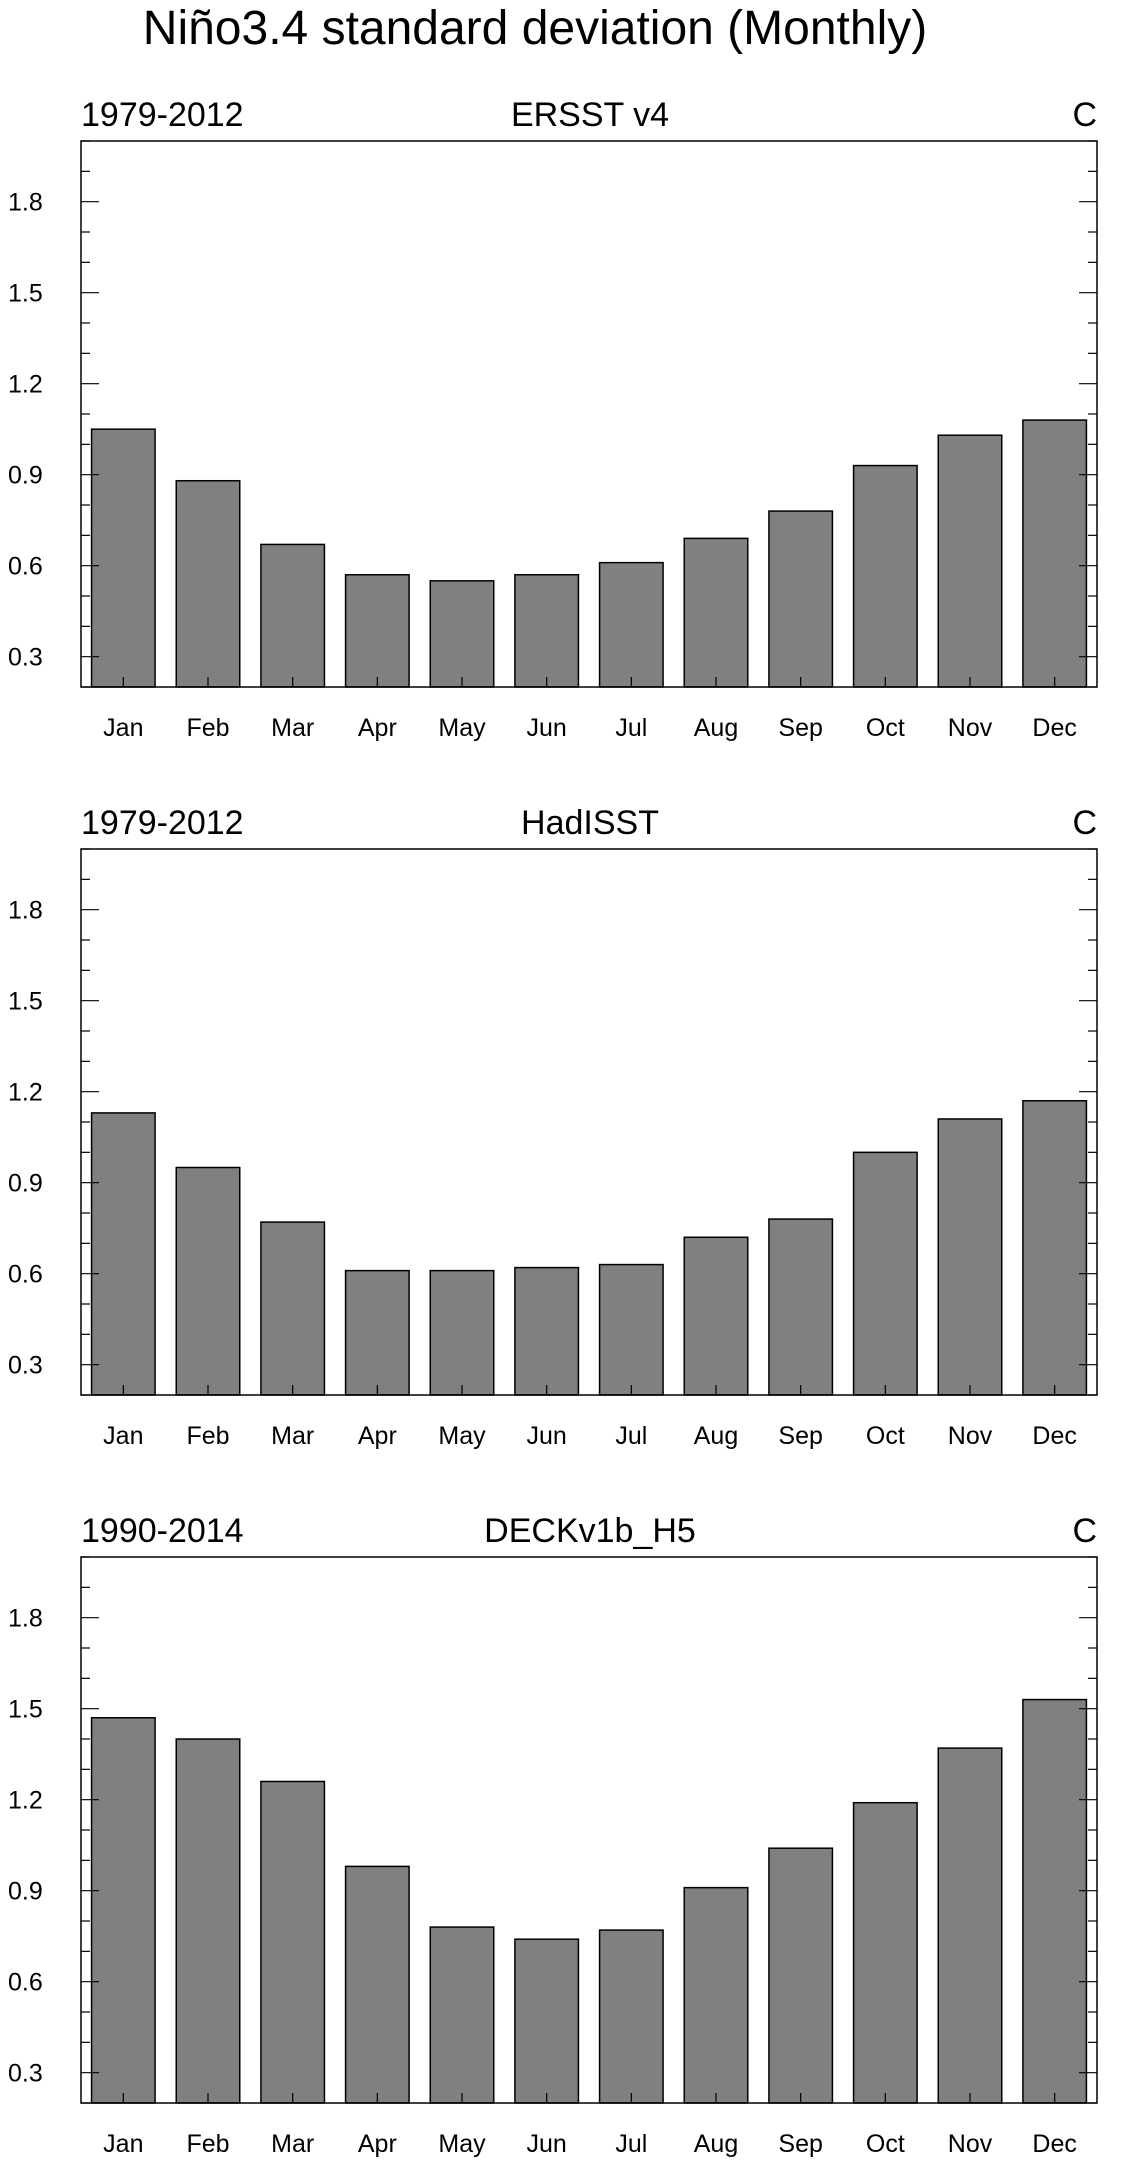  Describe the element at coordinates (590, 115) in the screenshot. I see `panel-title: ERSST v4` at that location.